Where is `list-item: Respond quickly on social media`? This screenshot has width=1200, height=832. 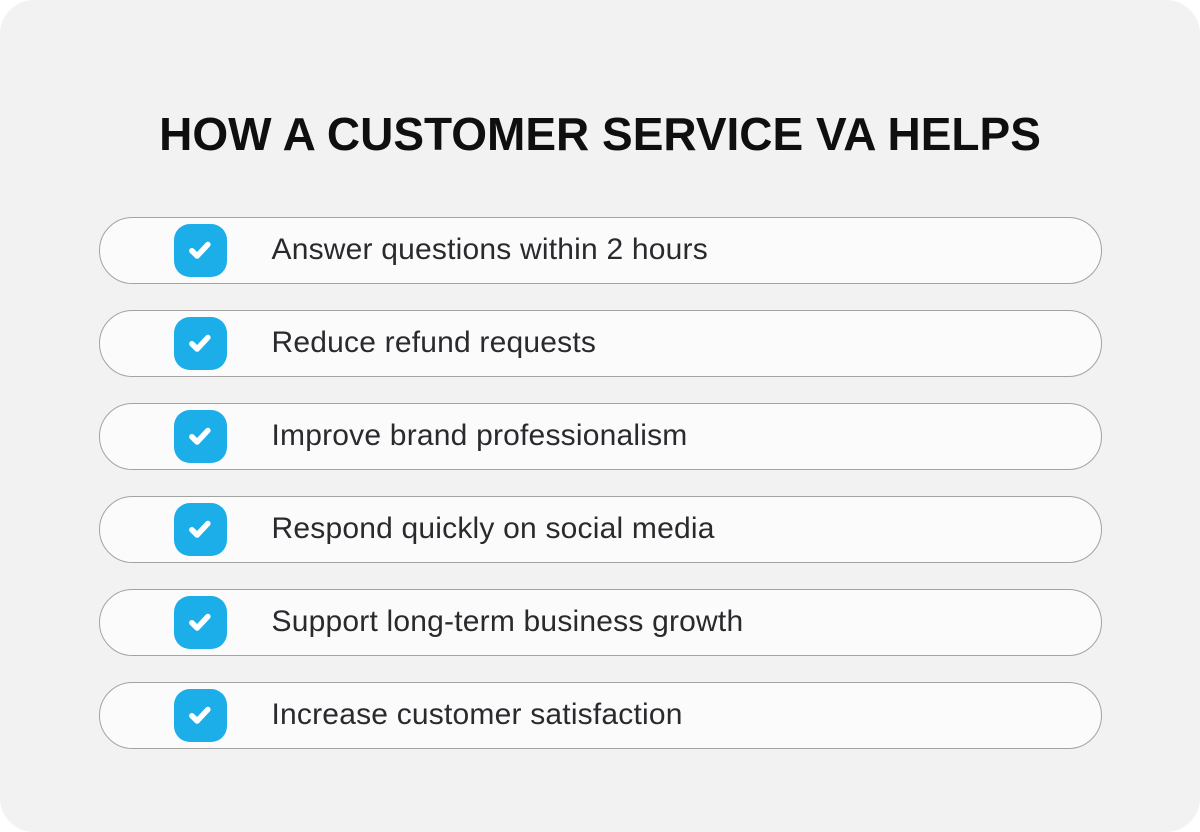 list-item: Respond quickly on social media is located at coordinates (600, 529).